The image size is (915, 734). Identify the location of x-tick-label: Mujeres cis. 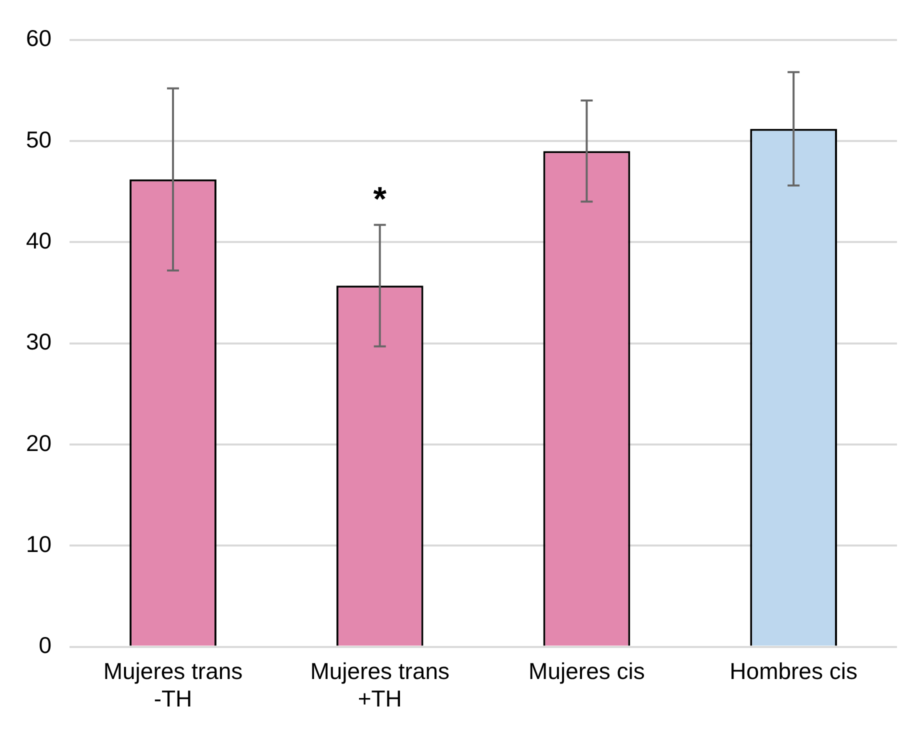
(586, 671).